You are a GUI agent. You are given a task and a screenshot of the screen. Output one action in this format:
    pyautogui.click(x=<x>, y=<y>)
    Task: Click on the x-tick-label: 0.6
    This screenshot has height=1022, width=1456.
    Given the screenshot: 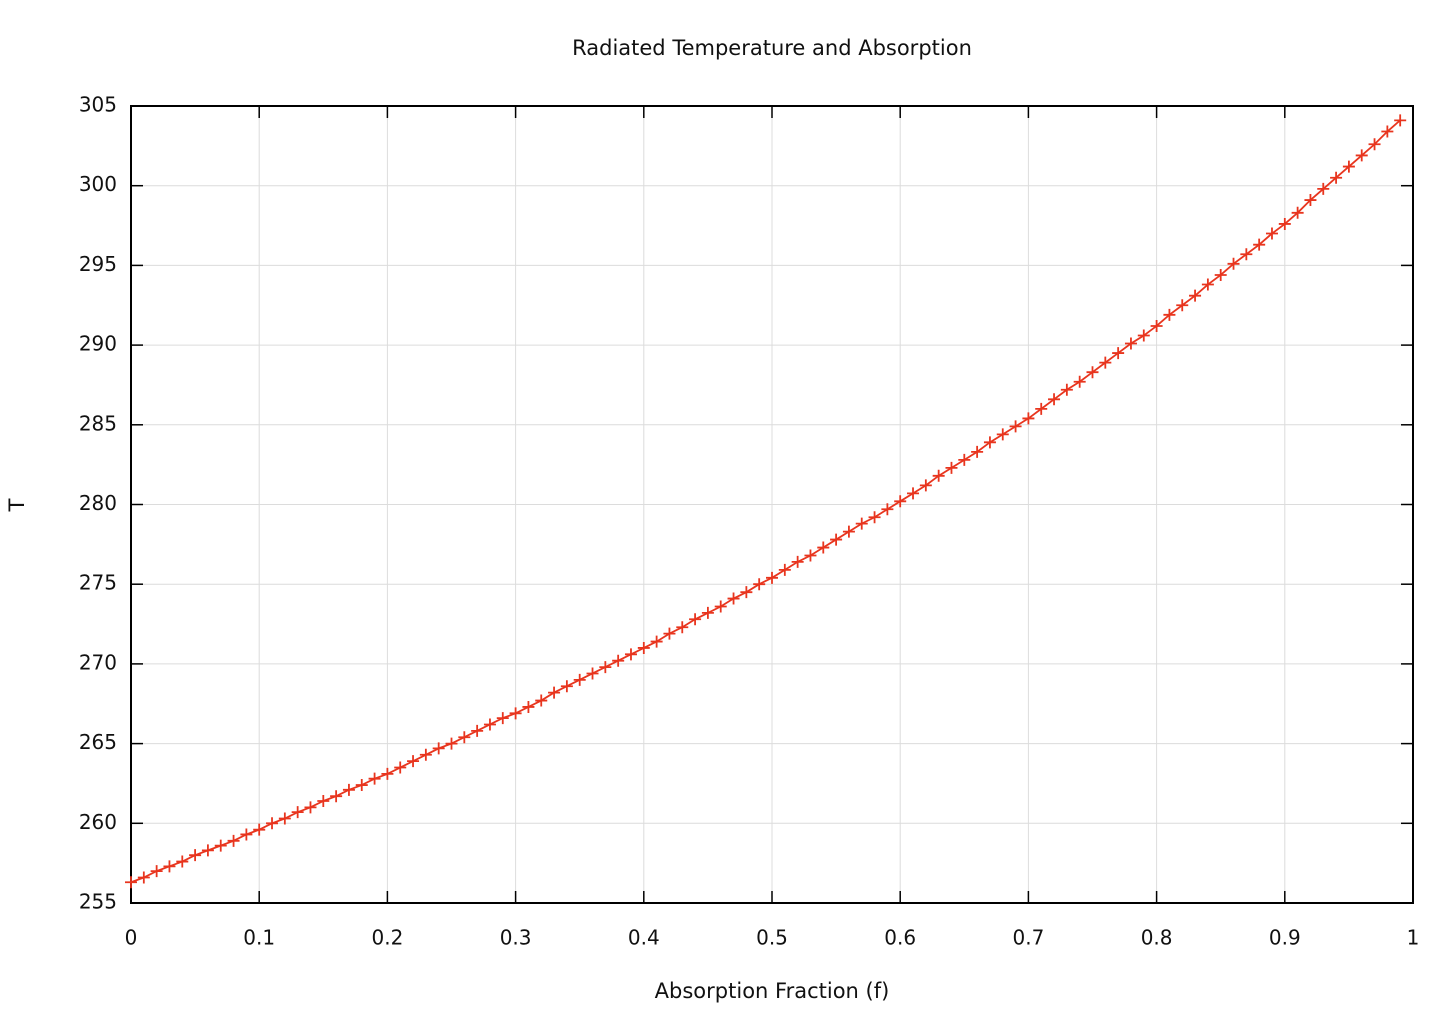 What is the action you would take?
    pyautogui.click(x=900, y=938)
    